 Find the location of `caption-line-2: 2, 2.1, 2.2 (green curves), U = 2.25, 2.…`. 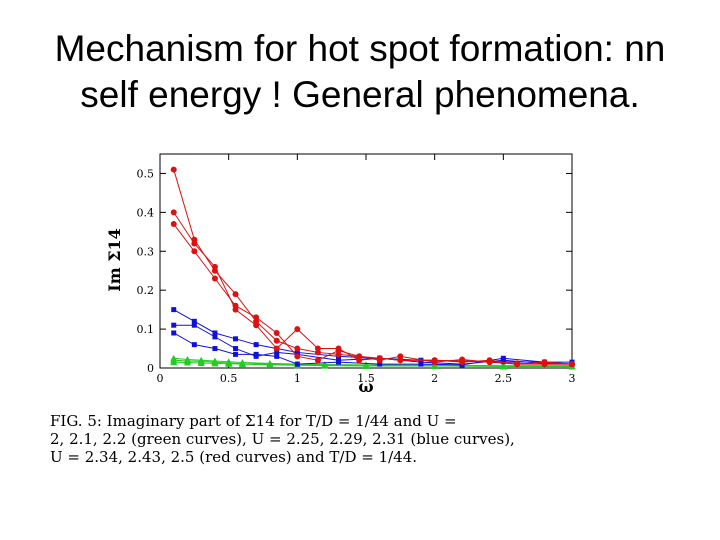

caption-line-2: 2, 2.1, 2.2 (green curves), U = 2.25, 2.… is located at coordinates (282, 439).